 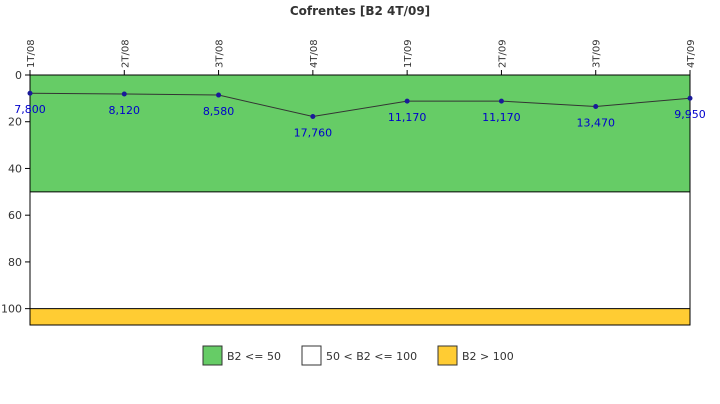 I want to click on y-tick-label: 20, so click(x=15, y=122).